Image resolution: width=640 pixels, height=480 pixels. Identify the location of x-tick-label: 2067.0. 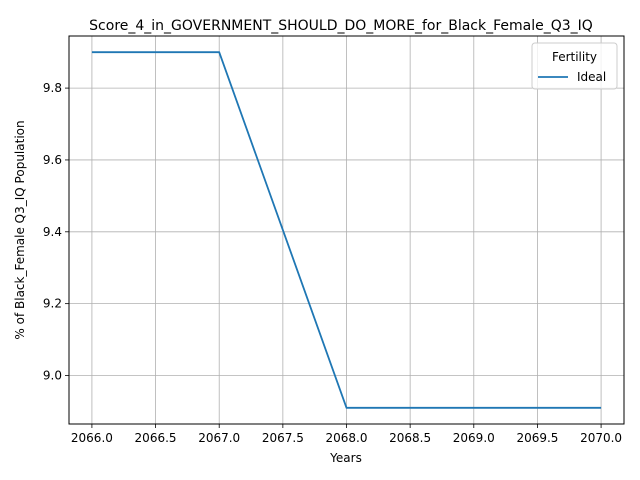
(219, 438).